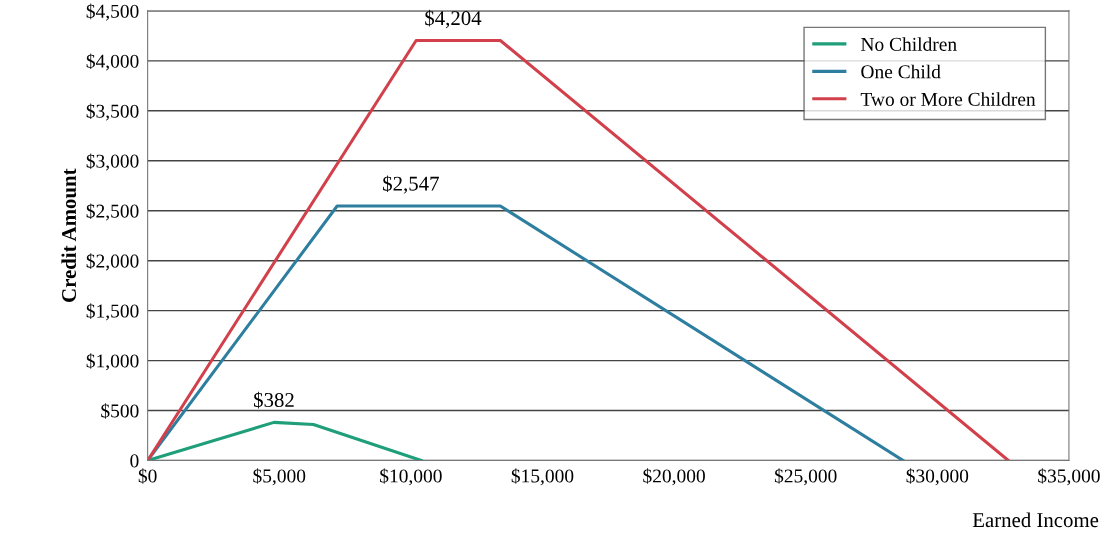  I want to click on y-tick-label: $2,500, so click(112, 212).